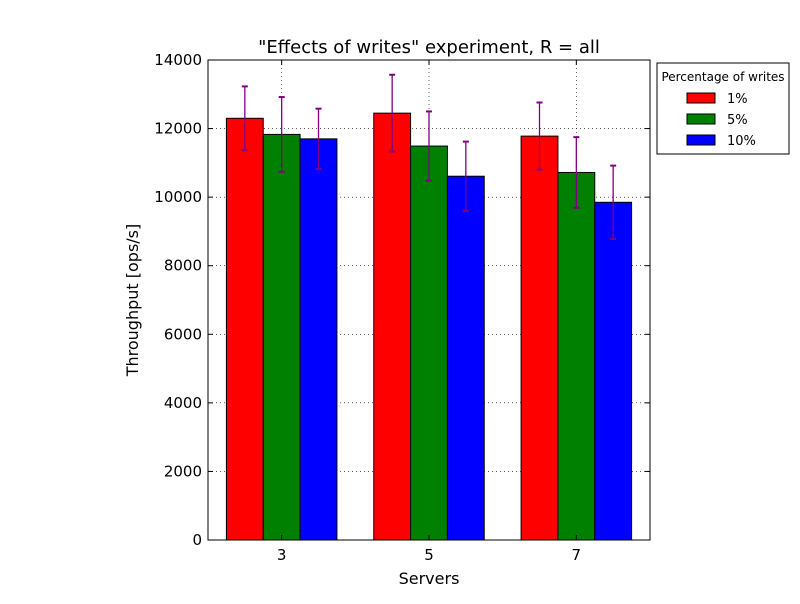 The image size is (800, 604). Describe the element at coordinates (701, 98) in the screenshot. I see `legend-swatch-1pct` at that location.